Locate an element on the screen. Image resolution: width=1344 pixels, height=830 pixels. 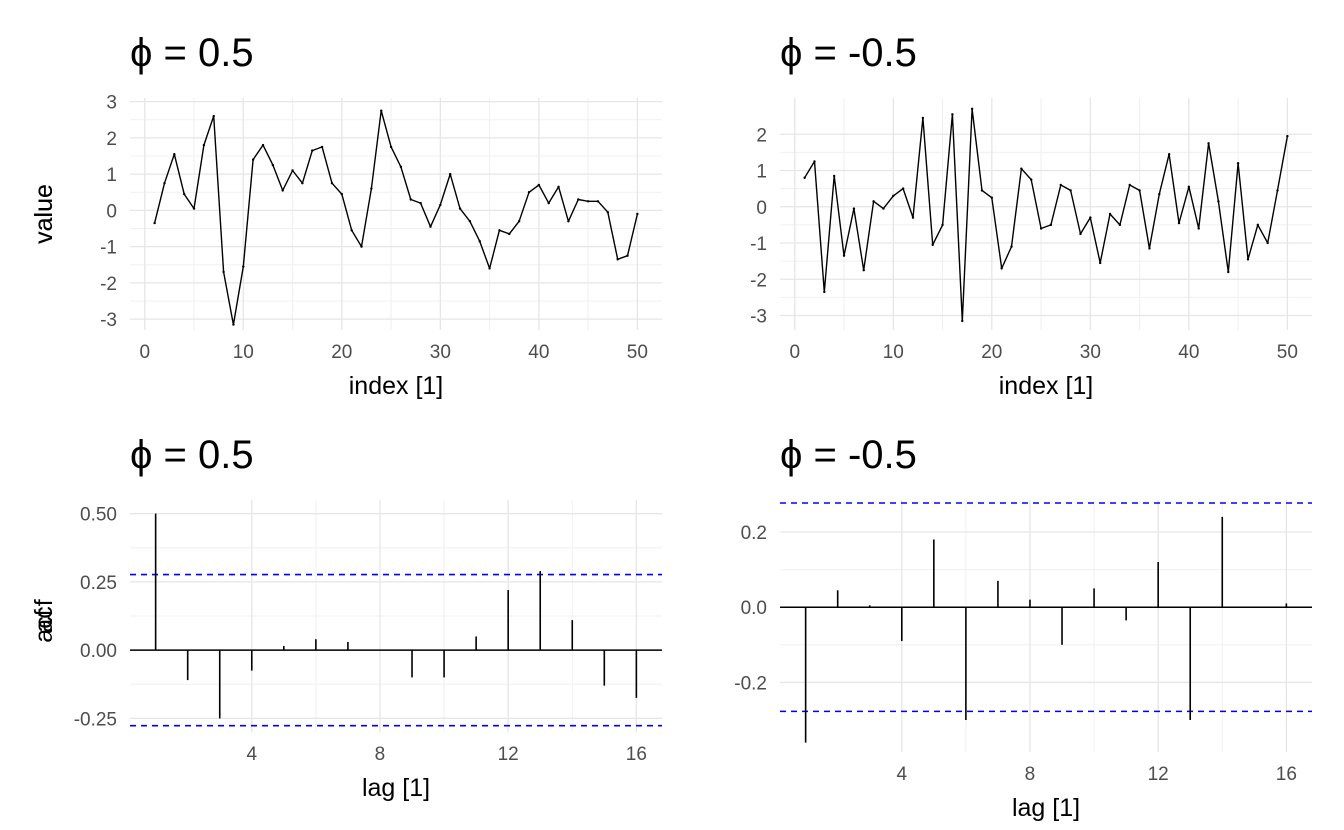
x-tick-label: 16 is located at coordinates (1286, 774).